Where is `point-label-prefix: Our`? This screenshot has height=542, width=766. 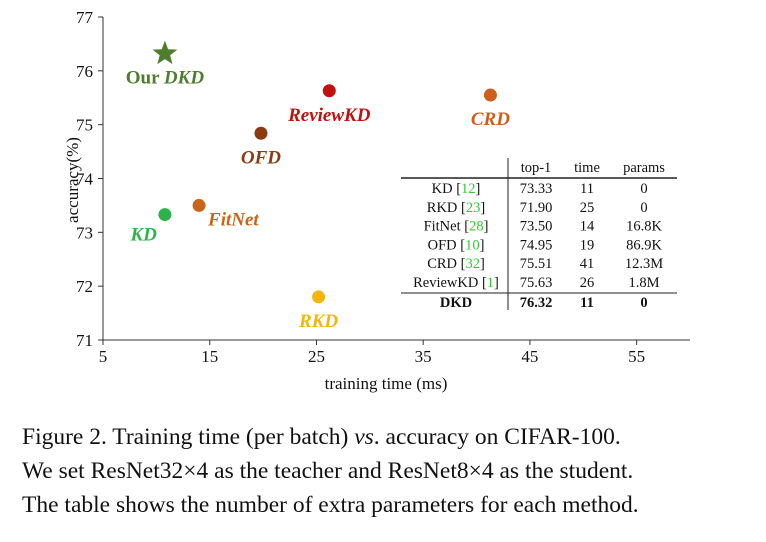
point-label-prefix: Our is located at coordinates (145, 78).